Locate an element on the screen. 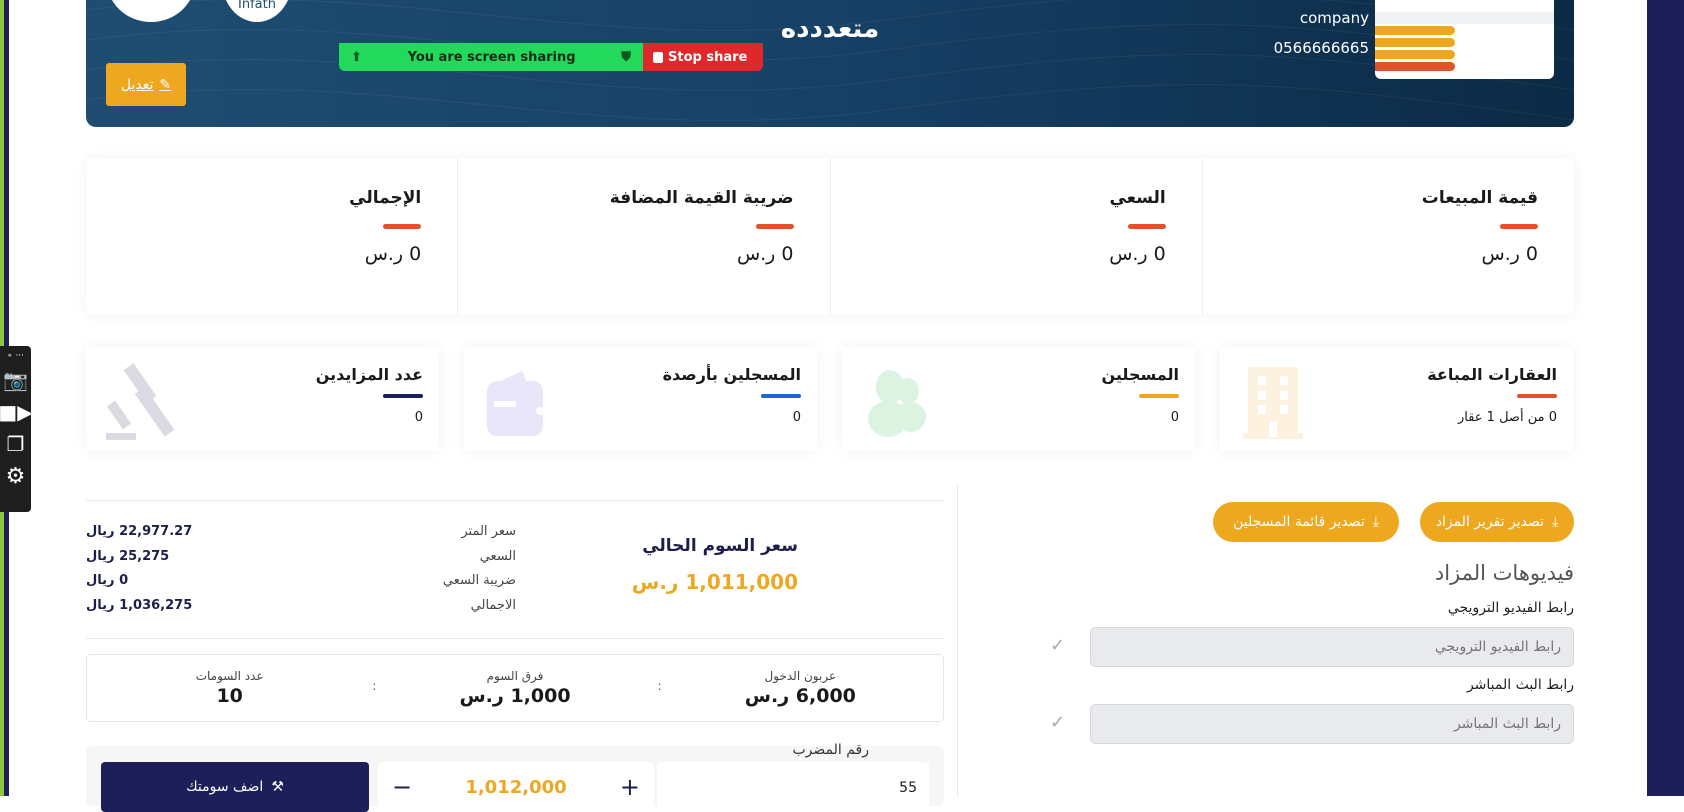 This screenshot has height=812, width=1684. breakdown-value: 25,275 ريال is located at coordinates (128, 556).